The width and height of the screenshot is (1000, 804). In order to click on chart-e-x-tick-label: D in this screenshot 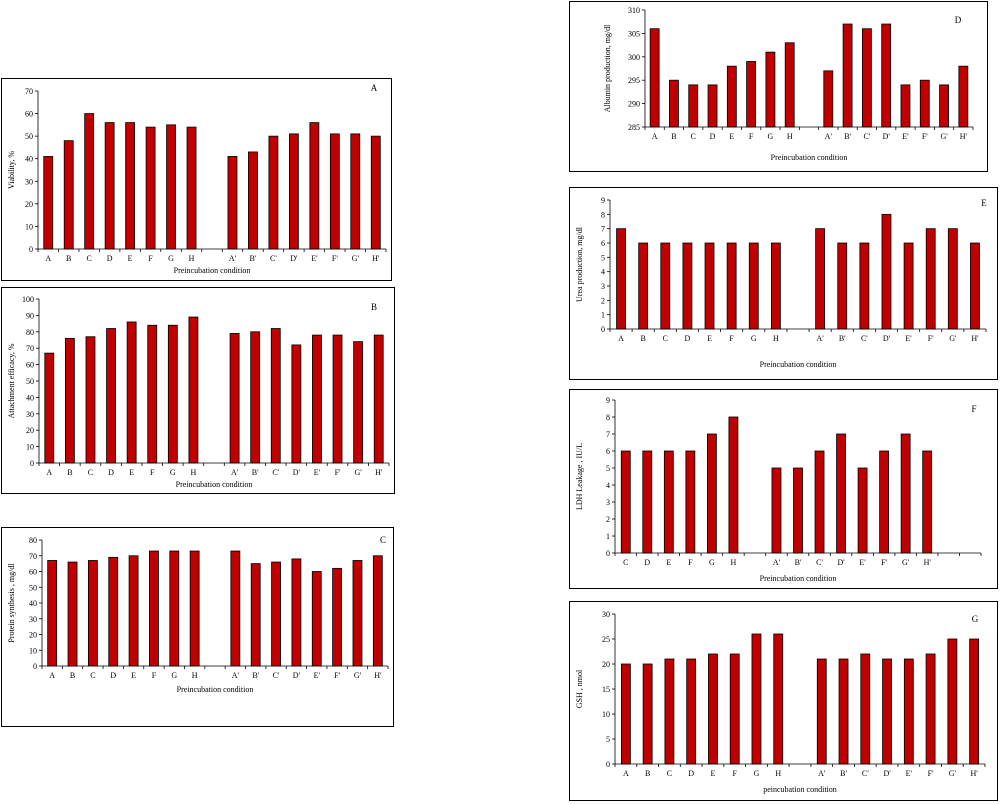, I will do `click(688, 338)`.